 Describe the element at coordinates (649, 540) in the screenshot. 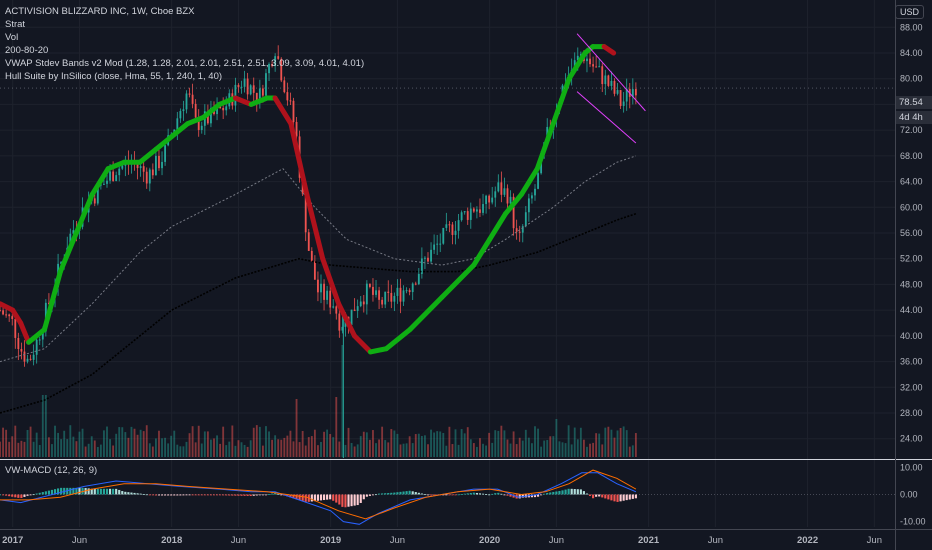

I see `x-tick-label: 2021` at that location.